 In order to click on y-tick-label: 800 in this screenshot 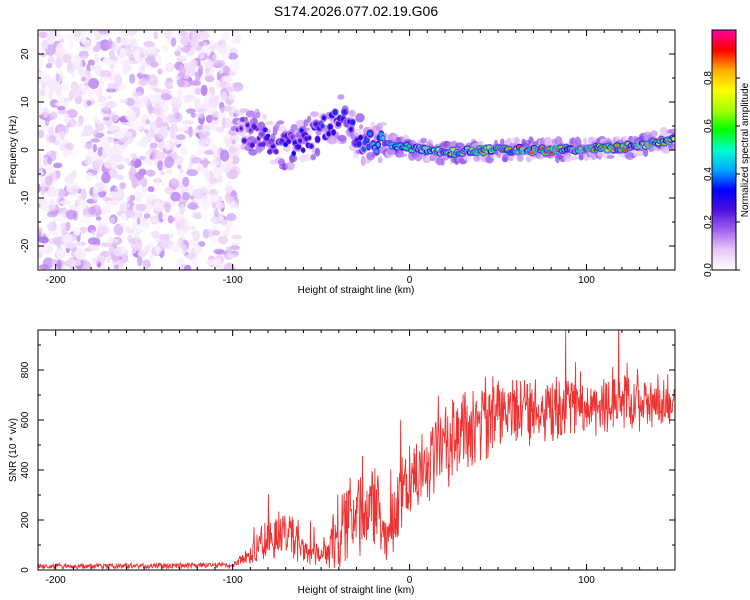, I will do `click(25, 369)`.